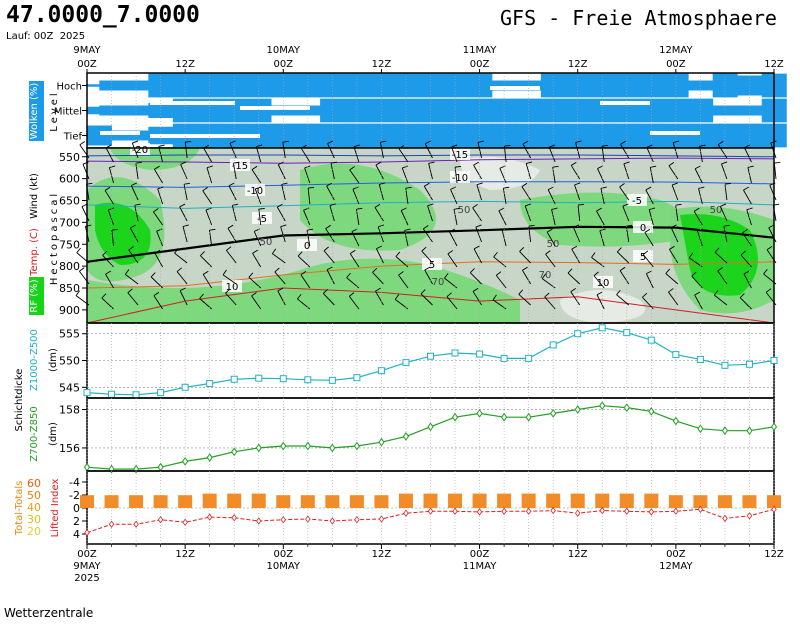 Image resolution: width=800 pixels, height=625 pixels. What do you see at coordinates (368, 207) in the screenshot?
I see `rh-area` at bounding box center [368, 207].